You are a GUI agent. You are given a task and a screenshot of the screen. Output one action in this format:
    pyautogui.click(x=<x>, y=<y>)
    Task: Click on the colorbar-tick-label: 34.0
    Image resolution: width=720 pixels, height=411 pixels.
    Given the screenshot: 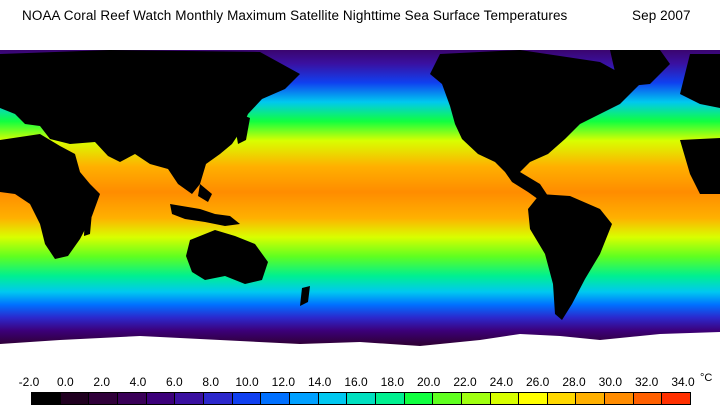 What is the action you would take?
    pyautogui.click(x=683, y=382)
    